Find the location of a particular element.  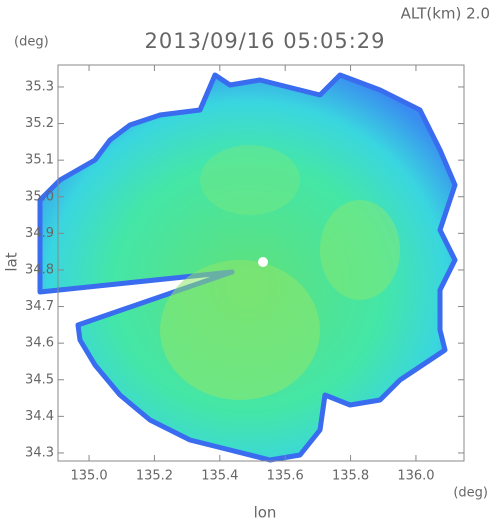

y-tick-label: 34.6 is located at coordinates (39, 343).